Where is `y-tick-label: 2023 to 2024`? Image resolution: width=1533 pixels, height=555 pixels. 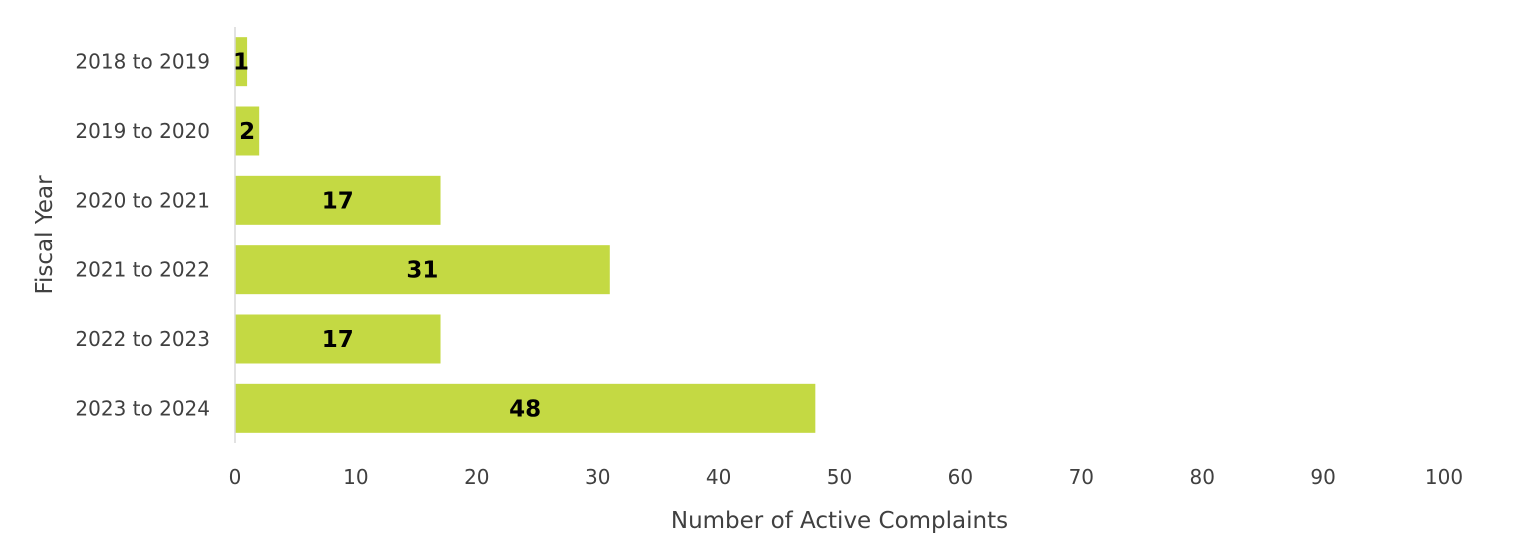 y-tick-label: 2023 to 2024 is located at coordinates (142, 408).